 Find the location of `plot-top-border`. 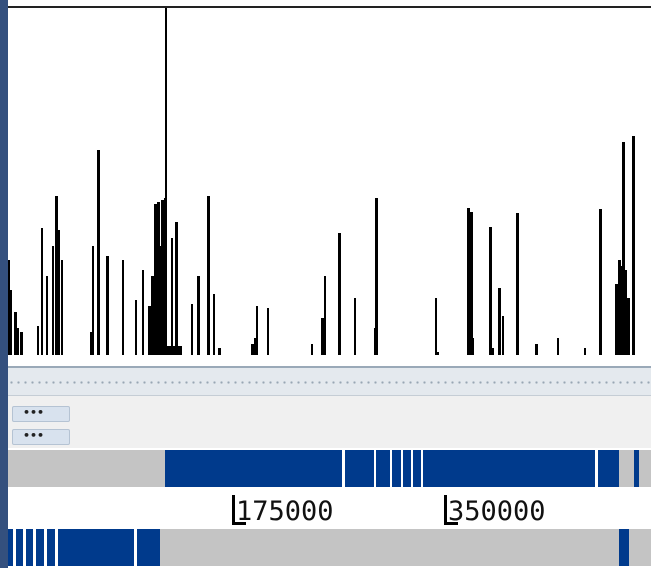

plot-top-border is located at coordinates (329, 7).